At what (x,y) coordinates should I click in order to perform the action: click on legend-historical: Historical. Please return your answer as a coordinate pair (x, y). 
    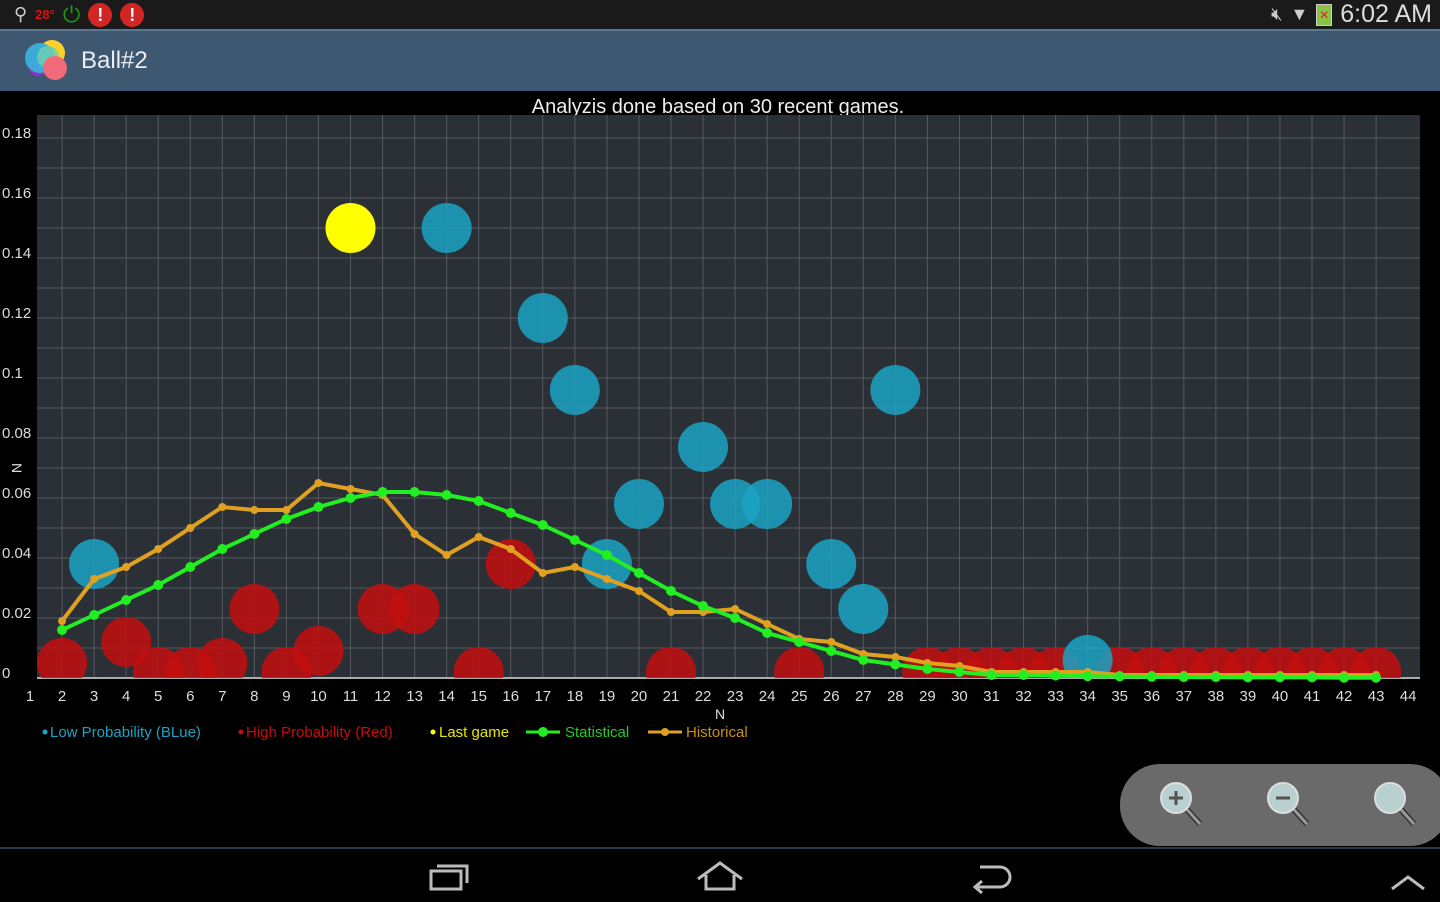
    Looking at the image, I should click on (717, 732).